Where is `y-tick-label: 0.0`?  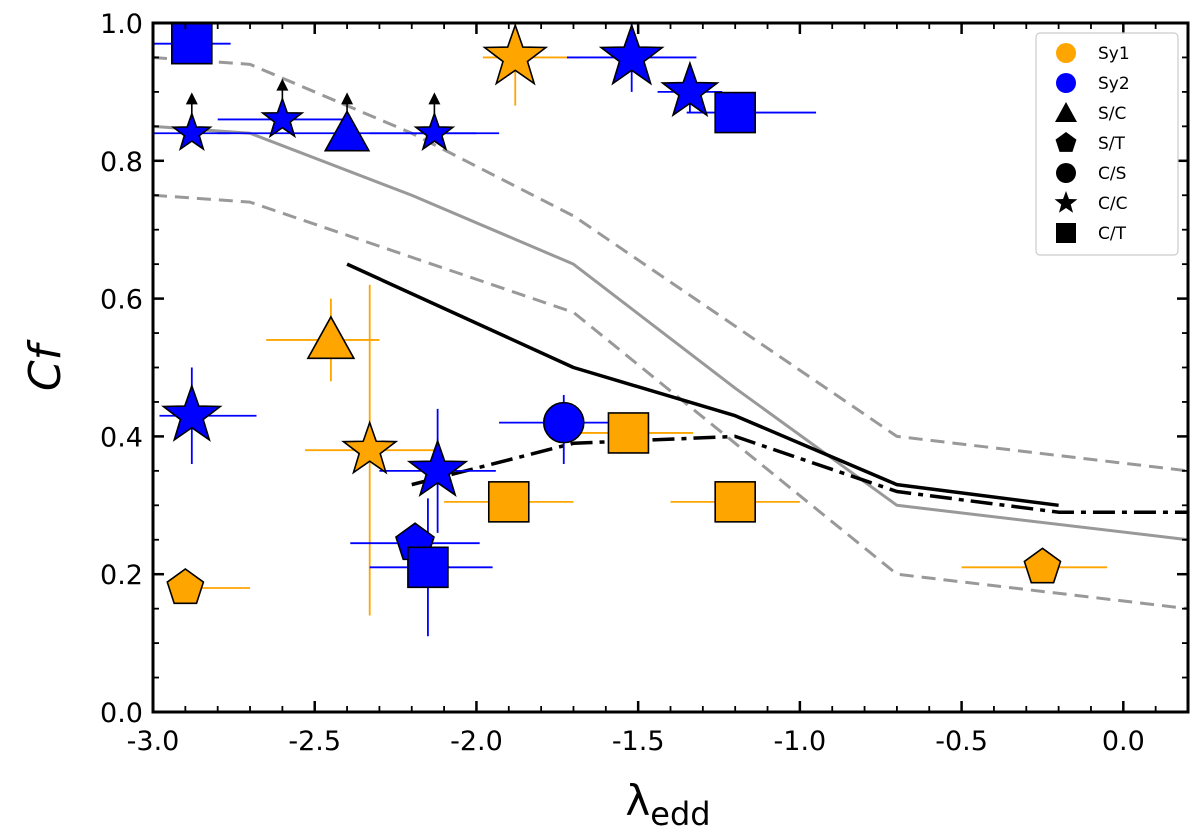 y-tick-label: 0.0 is located at coordinates (121, 713).